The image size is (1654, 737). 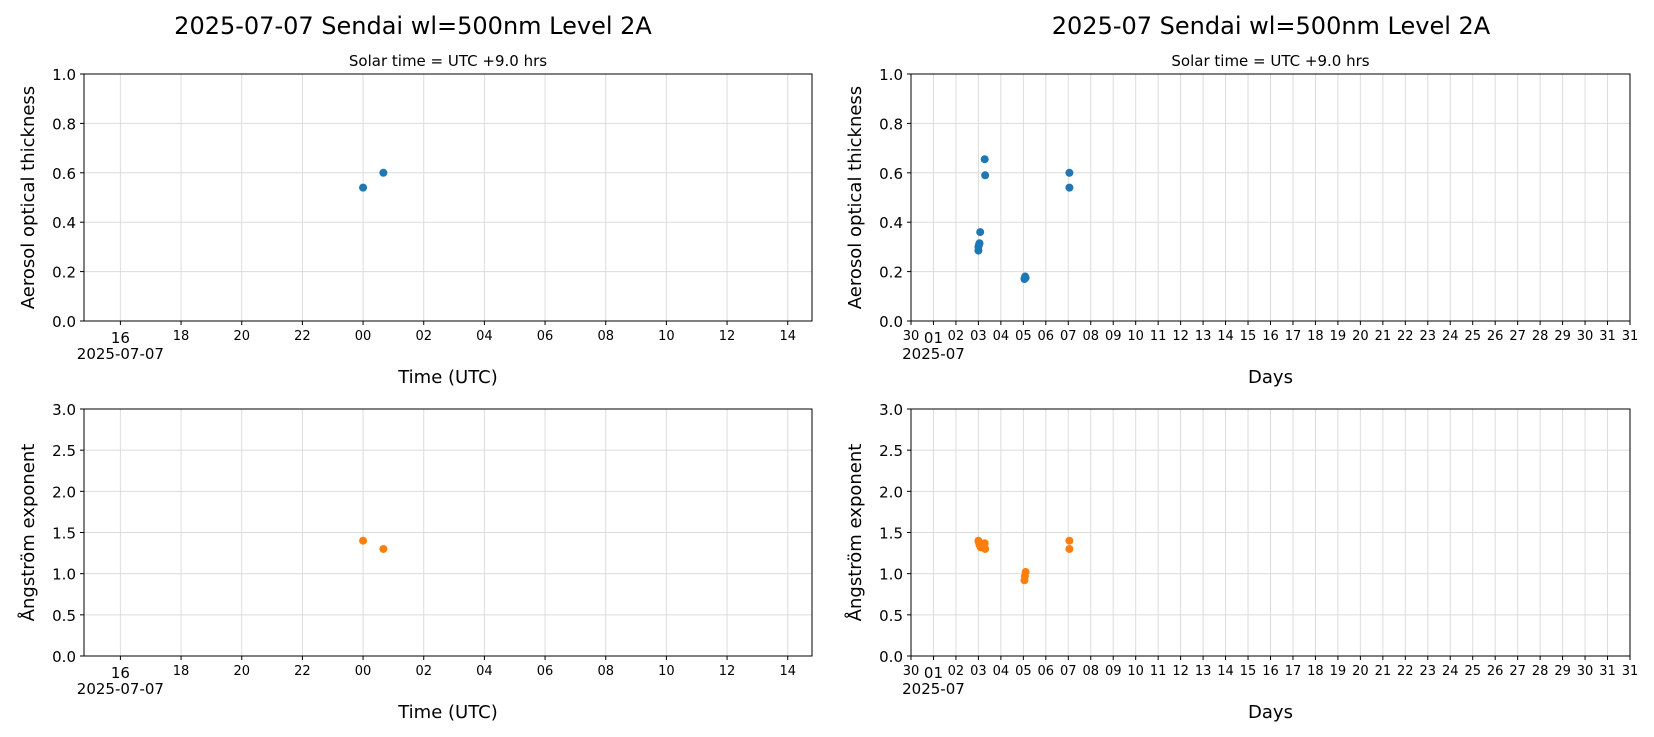 I want to click on y-tick-label: 2.0, so click(x=891, y=492).